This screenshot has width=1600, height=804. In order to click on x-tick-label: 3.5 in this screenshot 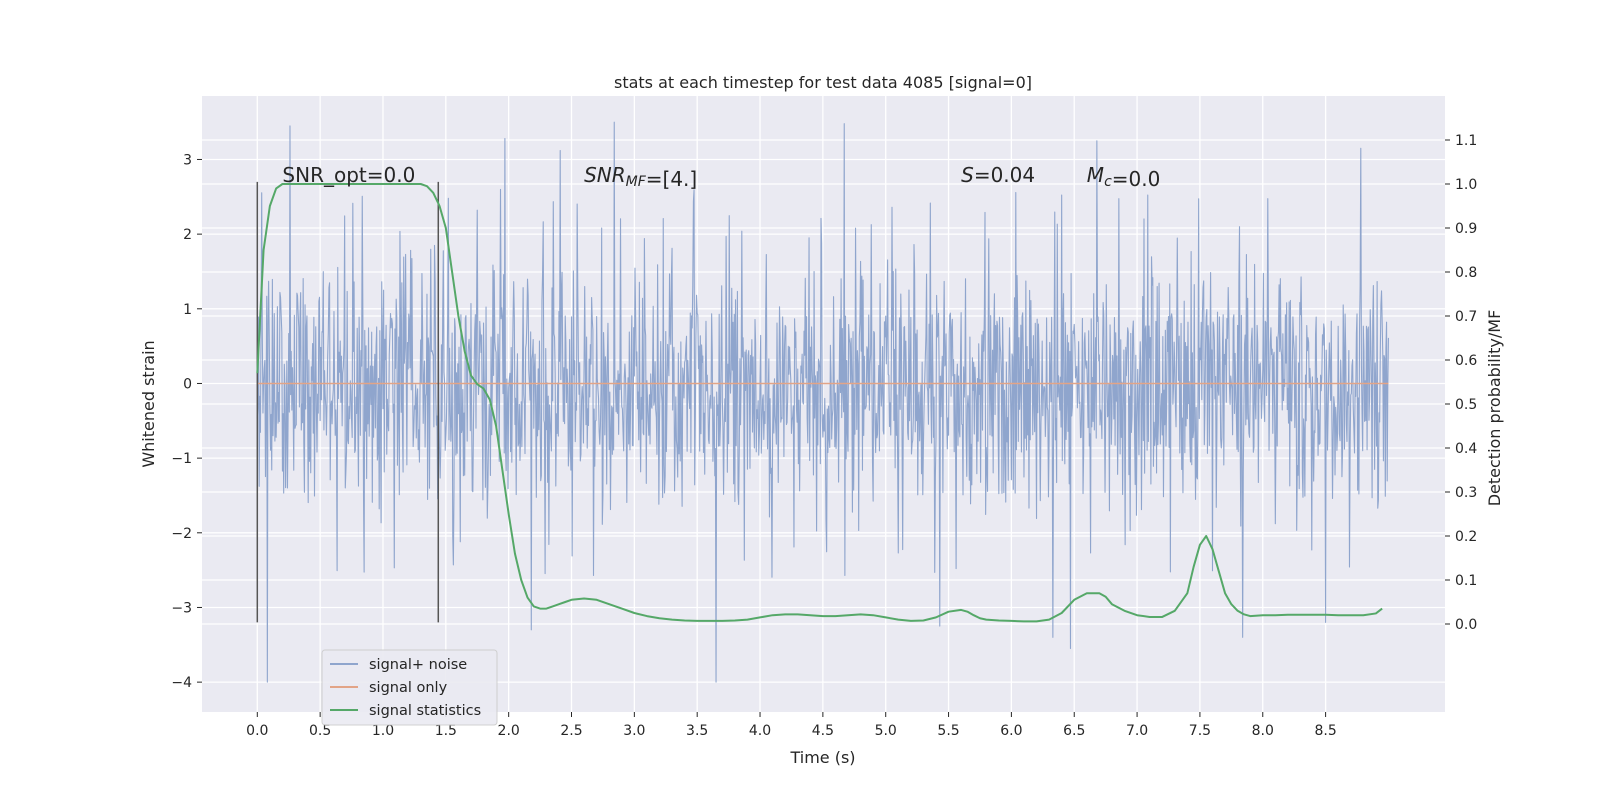, I will do `click(697, 731)`.